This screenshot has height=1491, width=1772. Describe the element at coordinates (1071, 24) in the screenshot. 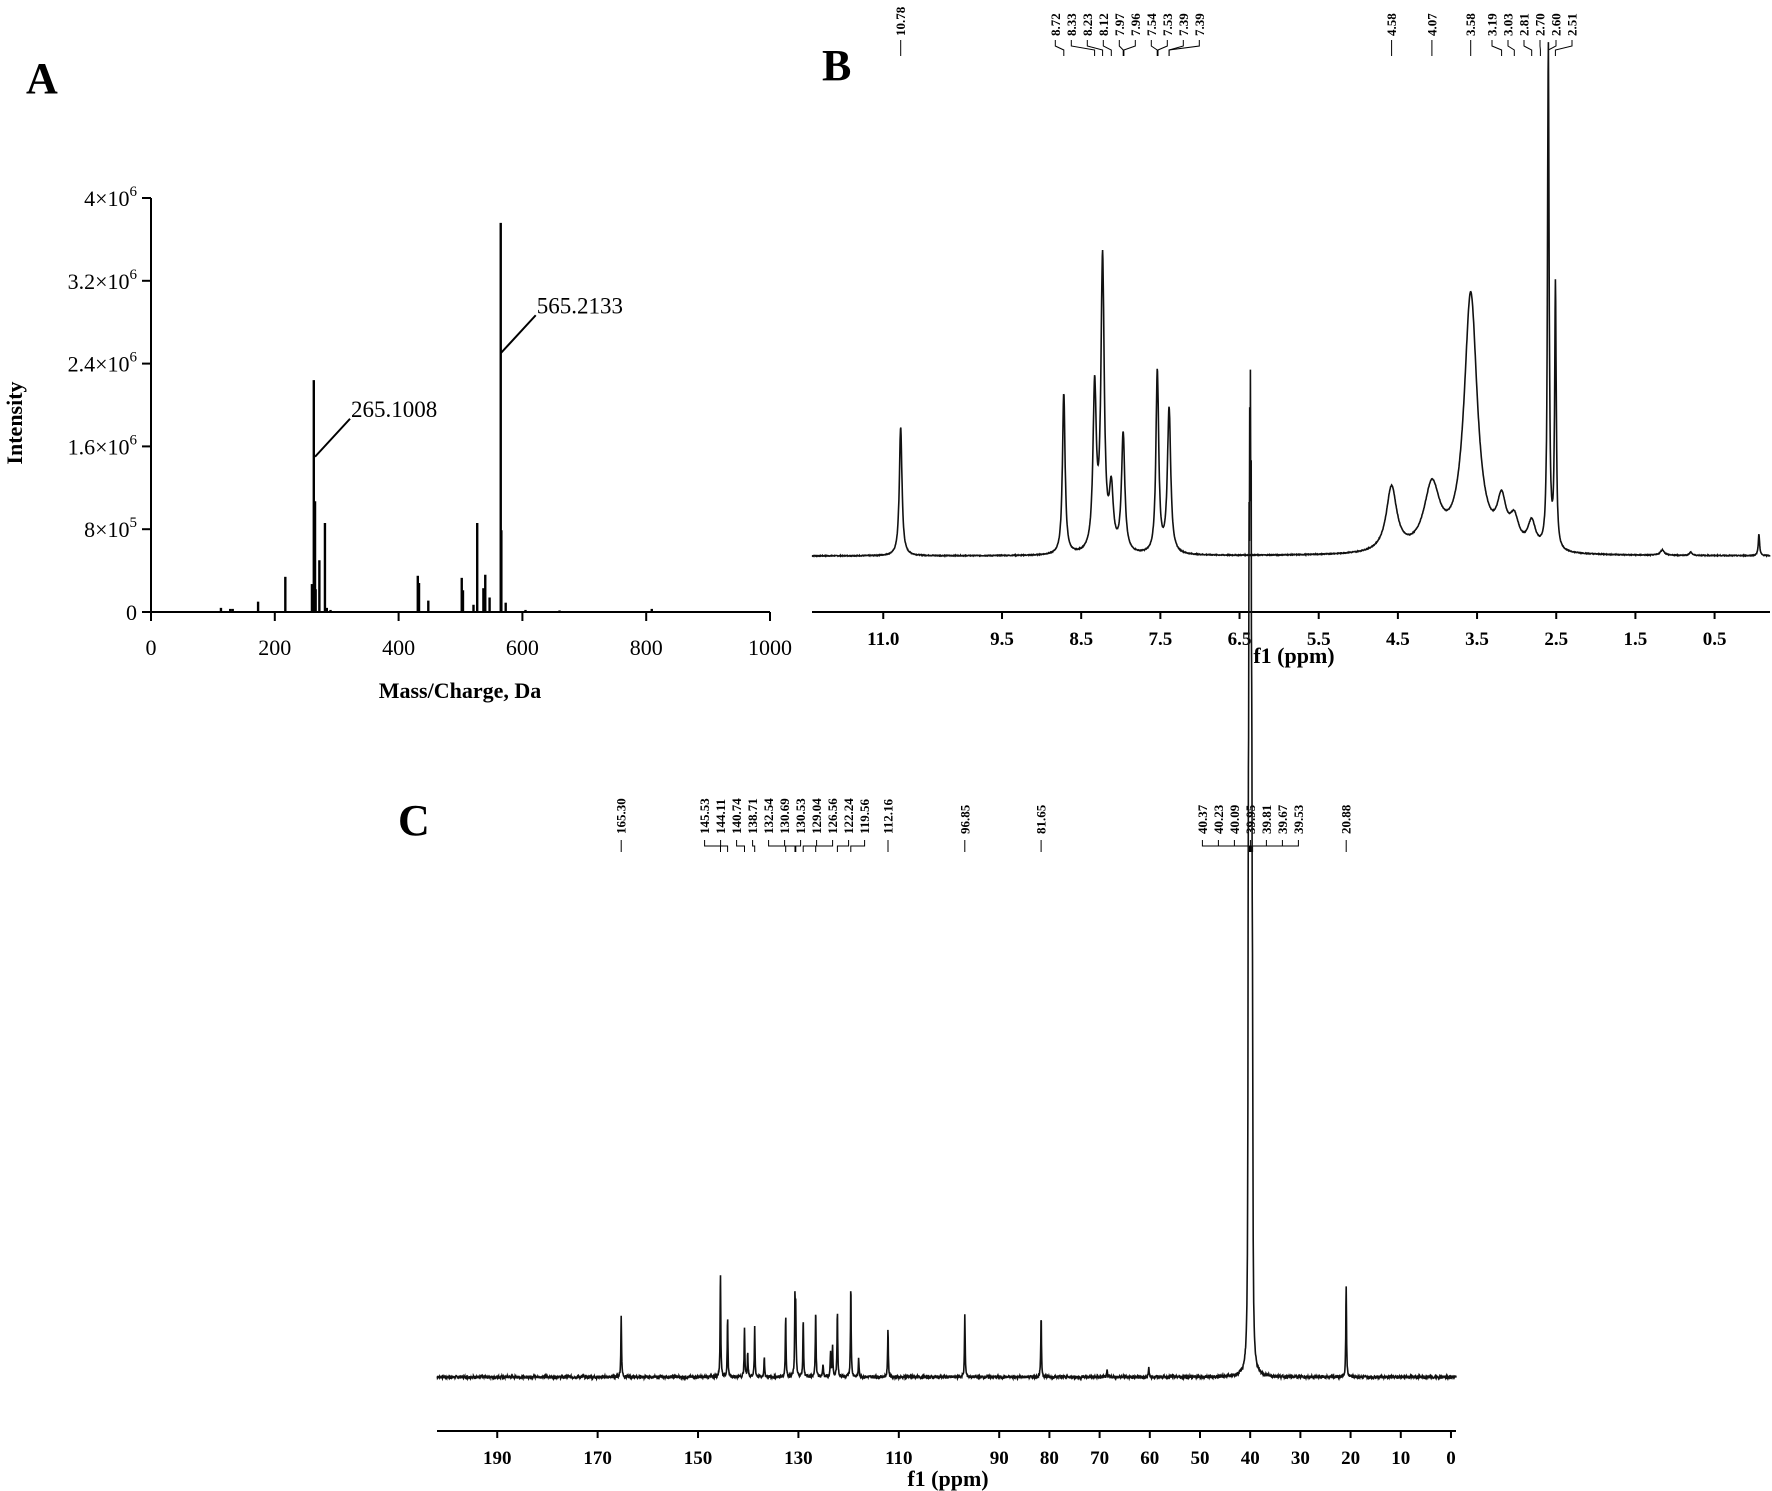

I see `panel-b-peak-label: 8.33` at that location.